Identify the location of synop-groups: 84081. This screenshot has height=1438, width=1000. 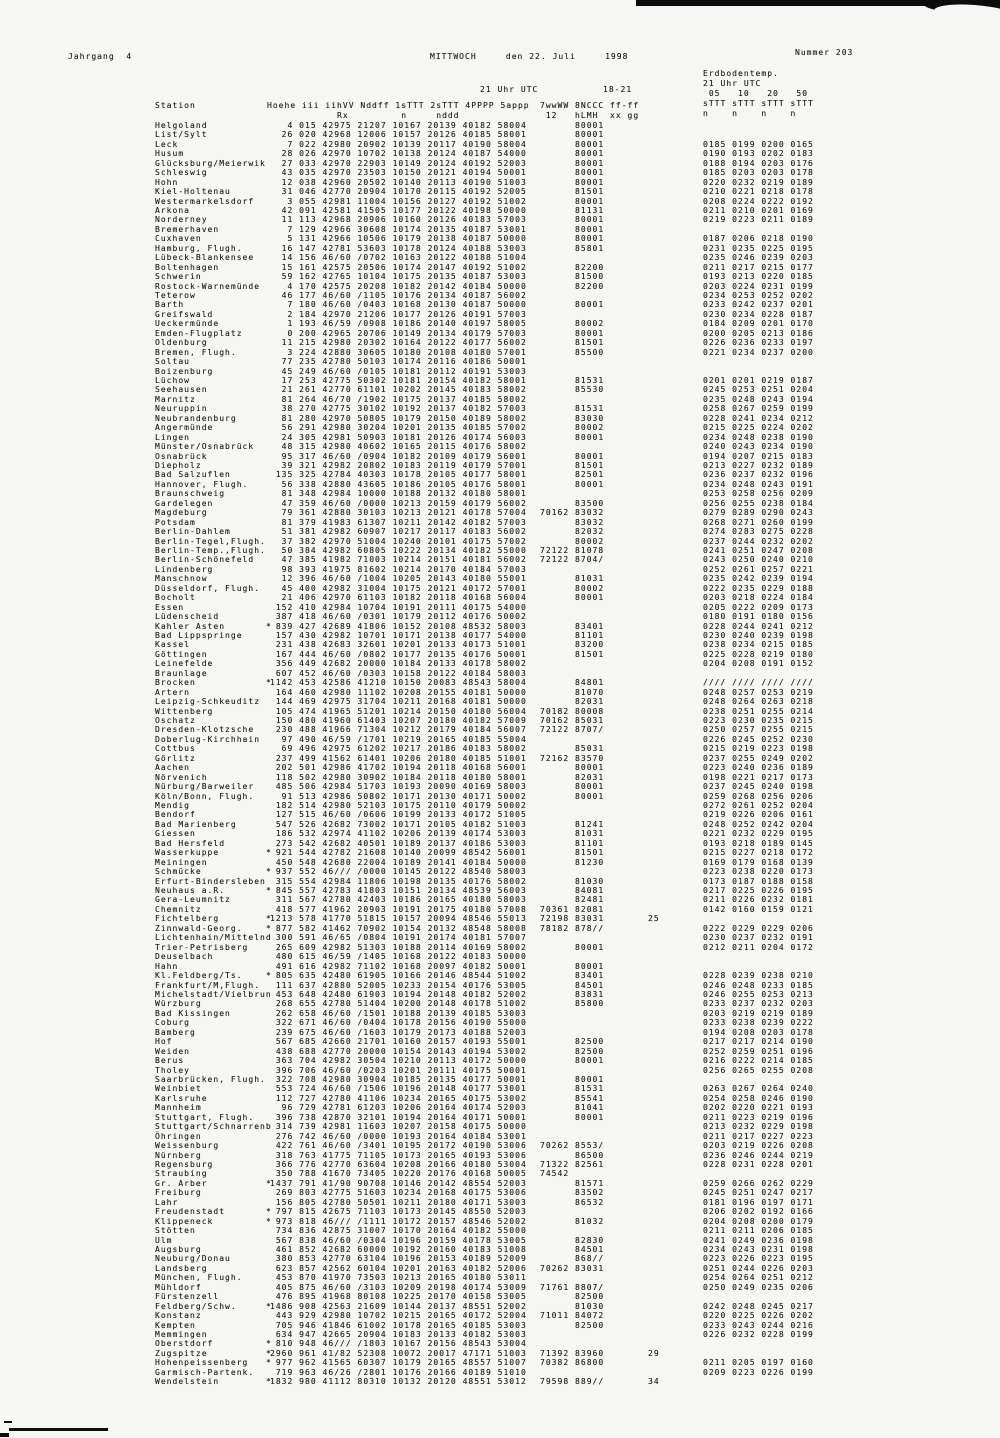
(572, 891).